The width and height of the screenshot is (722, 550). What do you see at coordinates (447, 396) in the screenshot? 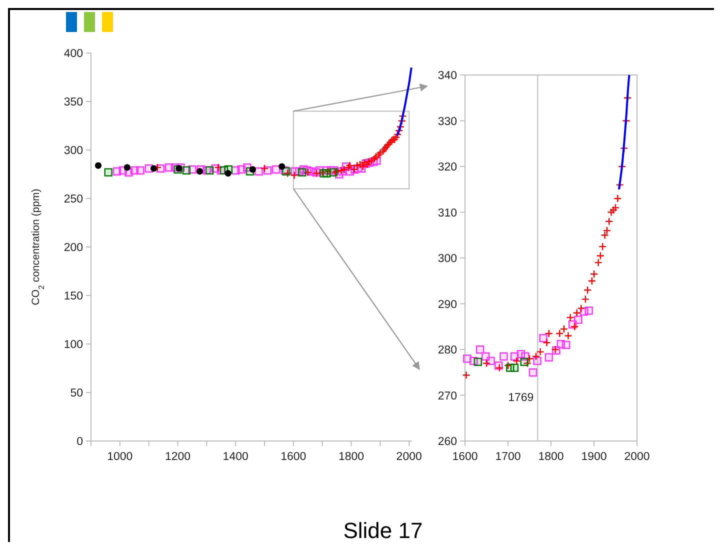
I see `y-tick-label: 270` at bounding box center [447, 396].